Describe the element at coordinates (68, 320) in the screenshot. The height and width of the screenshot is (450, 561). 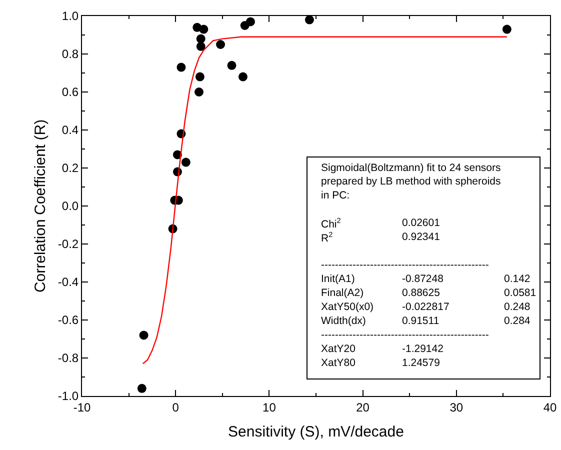
I see `y-tick-label: -0.6` at that location.